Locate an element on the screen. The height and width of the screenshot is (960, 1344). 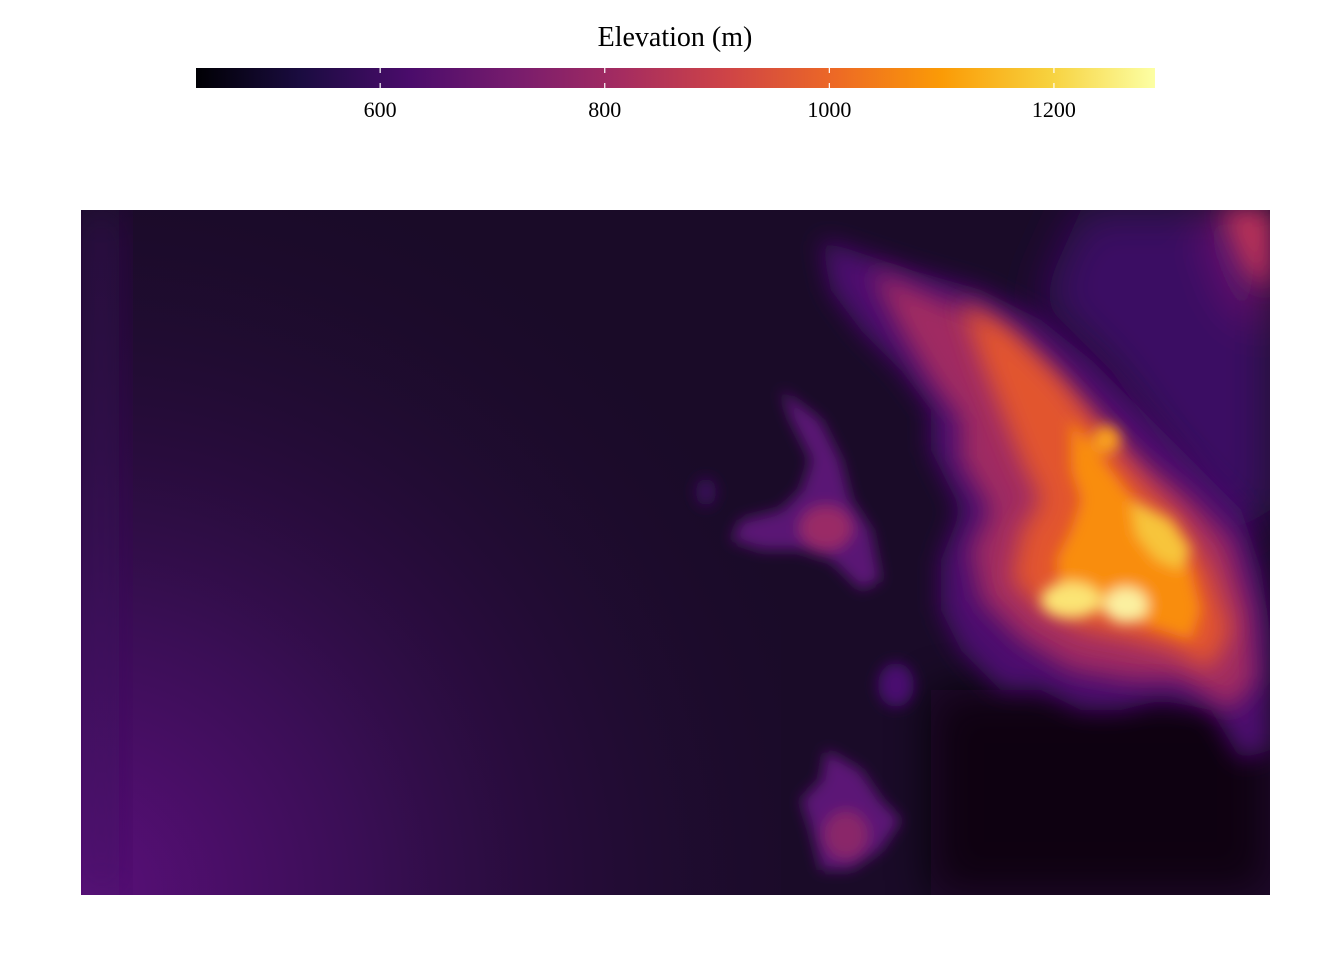
colorbar-tick-label: 600 is located at coordinates (380, 109).